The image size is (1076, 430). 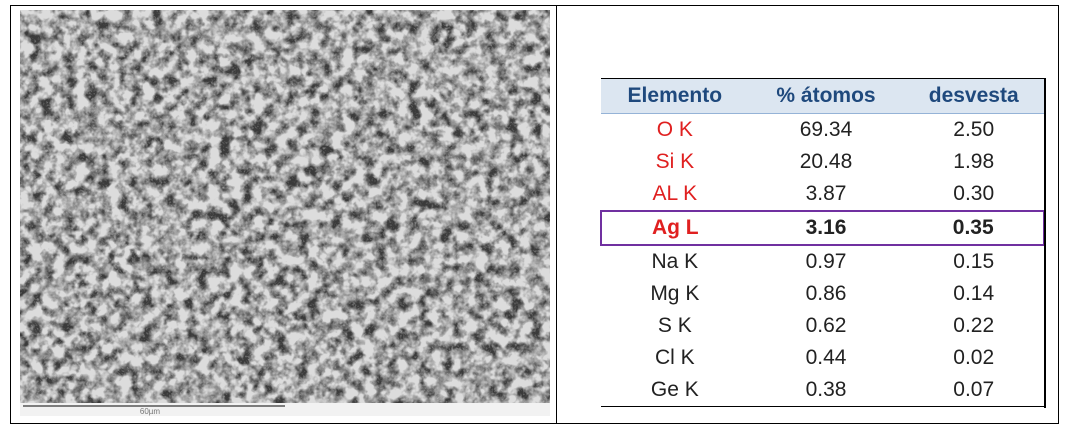 What do you see at coordinates (826, 193) in the screenshot?
I see `value-cell: 3.87` at bounding box center [826, 193].